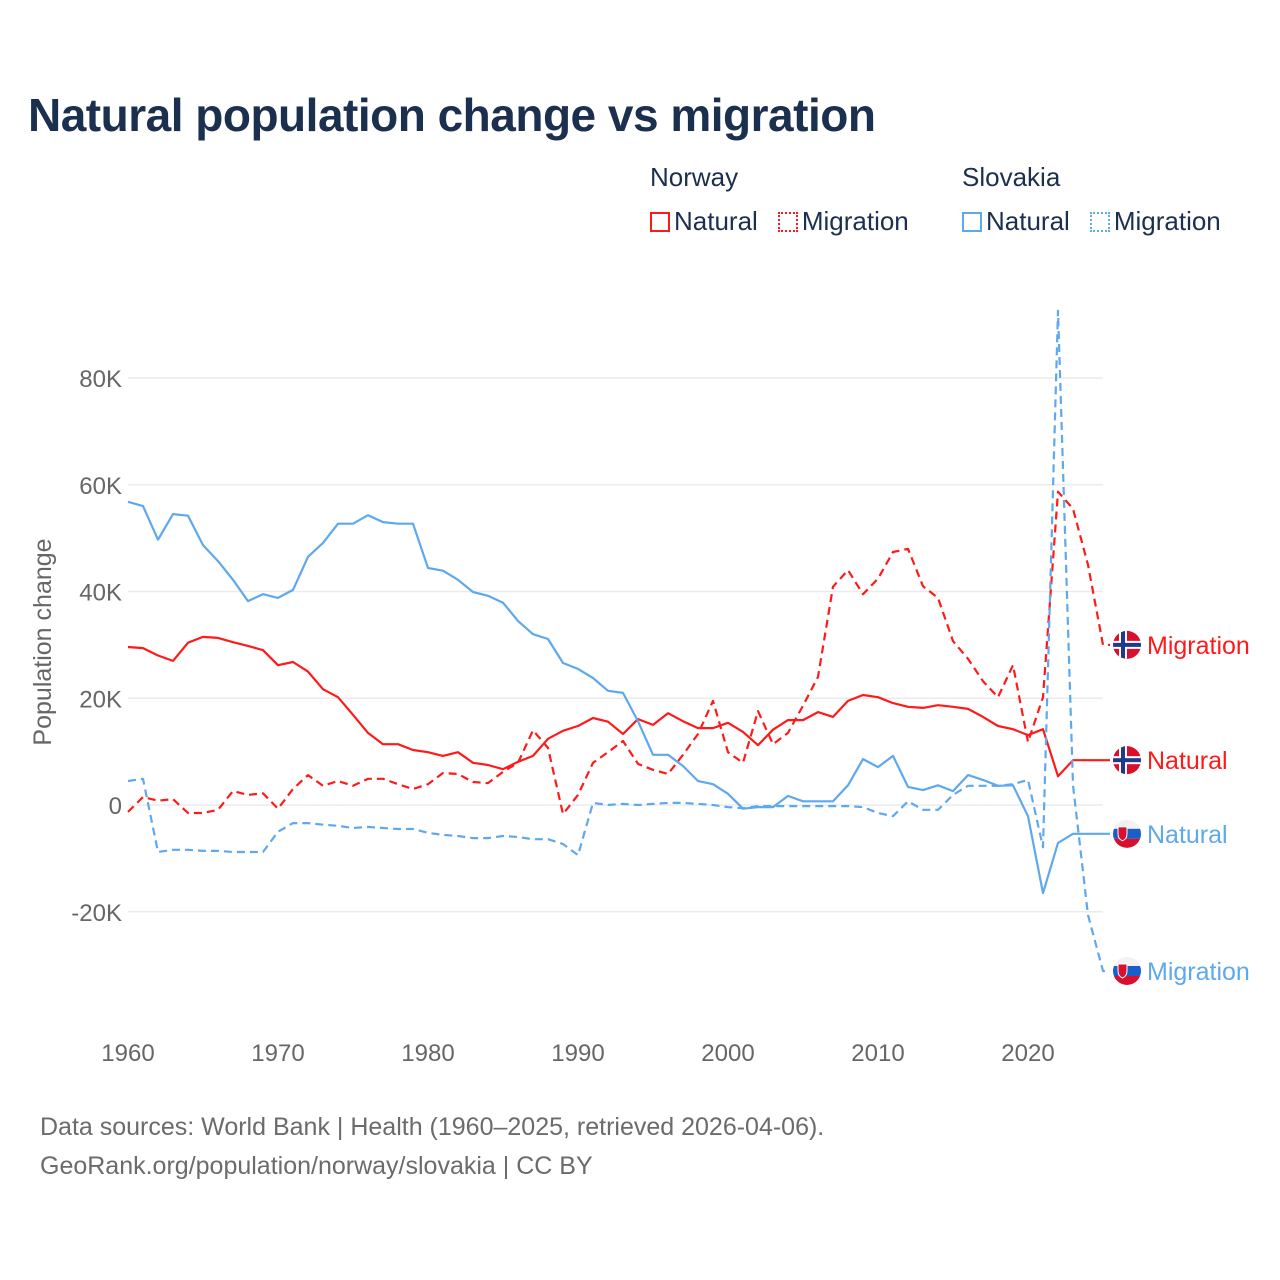  What do you see at coordinates (618, 706) in the screenshot?
I see `series-line-norway-natural` at bounding box center [618, 706].